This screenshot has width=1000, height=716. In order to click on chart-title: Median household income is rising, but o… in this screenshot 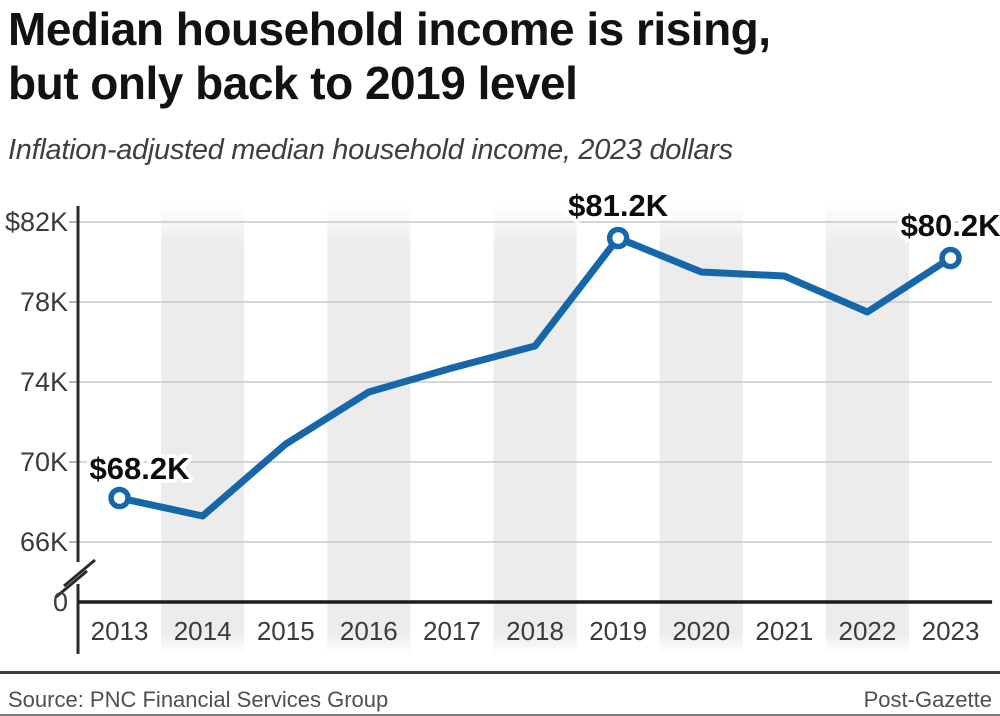, I will do `click(498, 56)`.